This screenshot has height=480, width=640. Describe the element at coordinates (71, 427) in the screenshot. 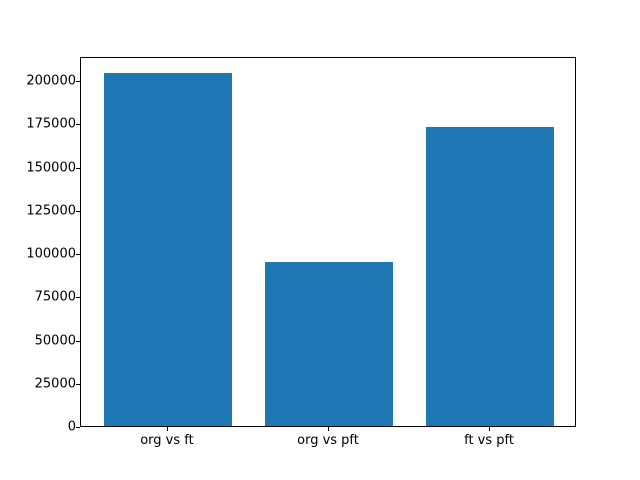

I see `y-tick-label: 0` at that location.